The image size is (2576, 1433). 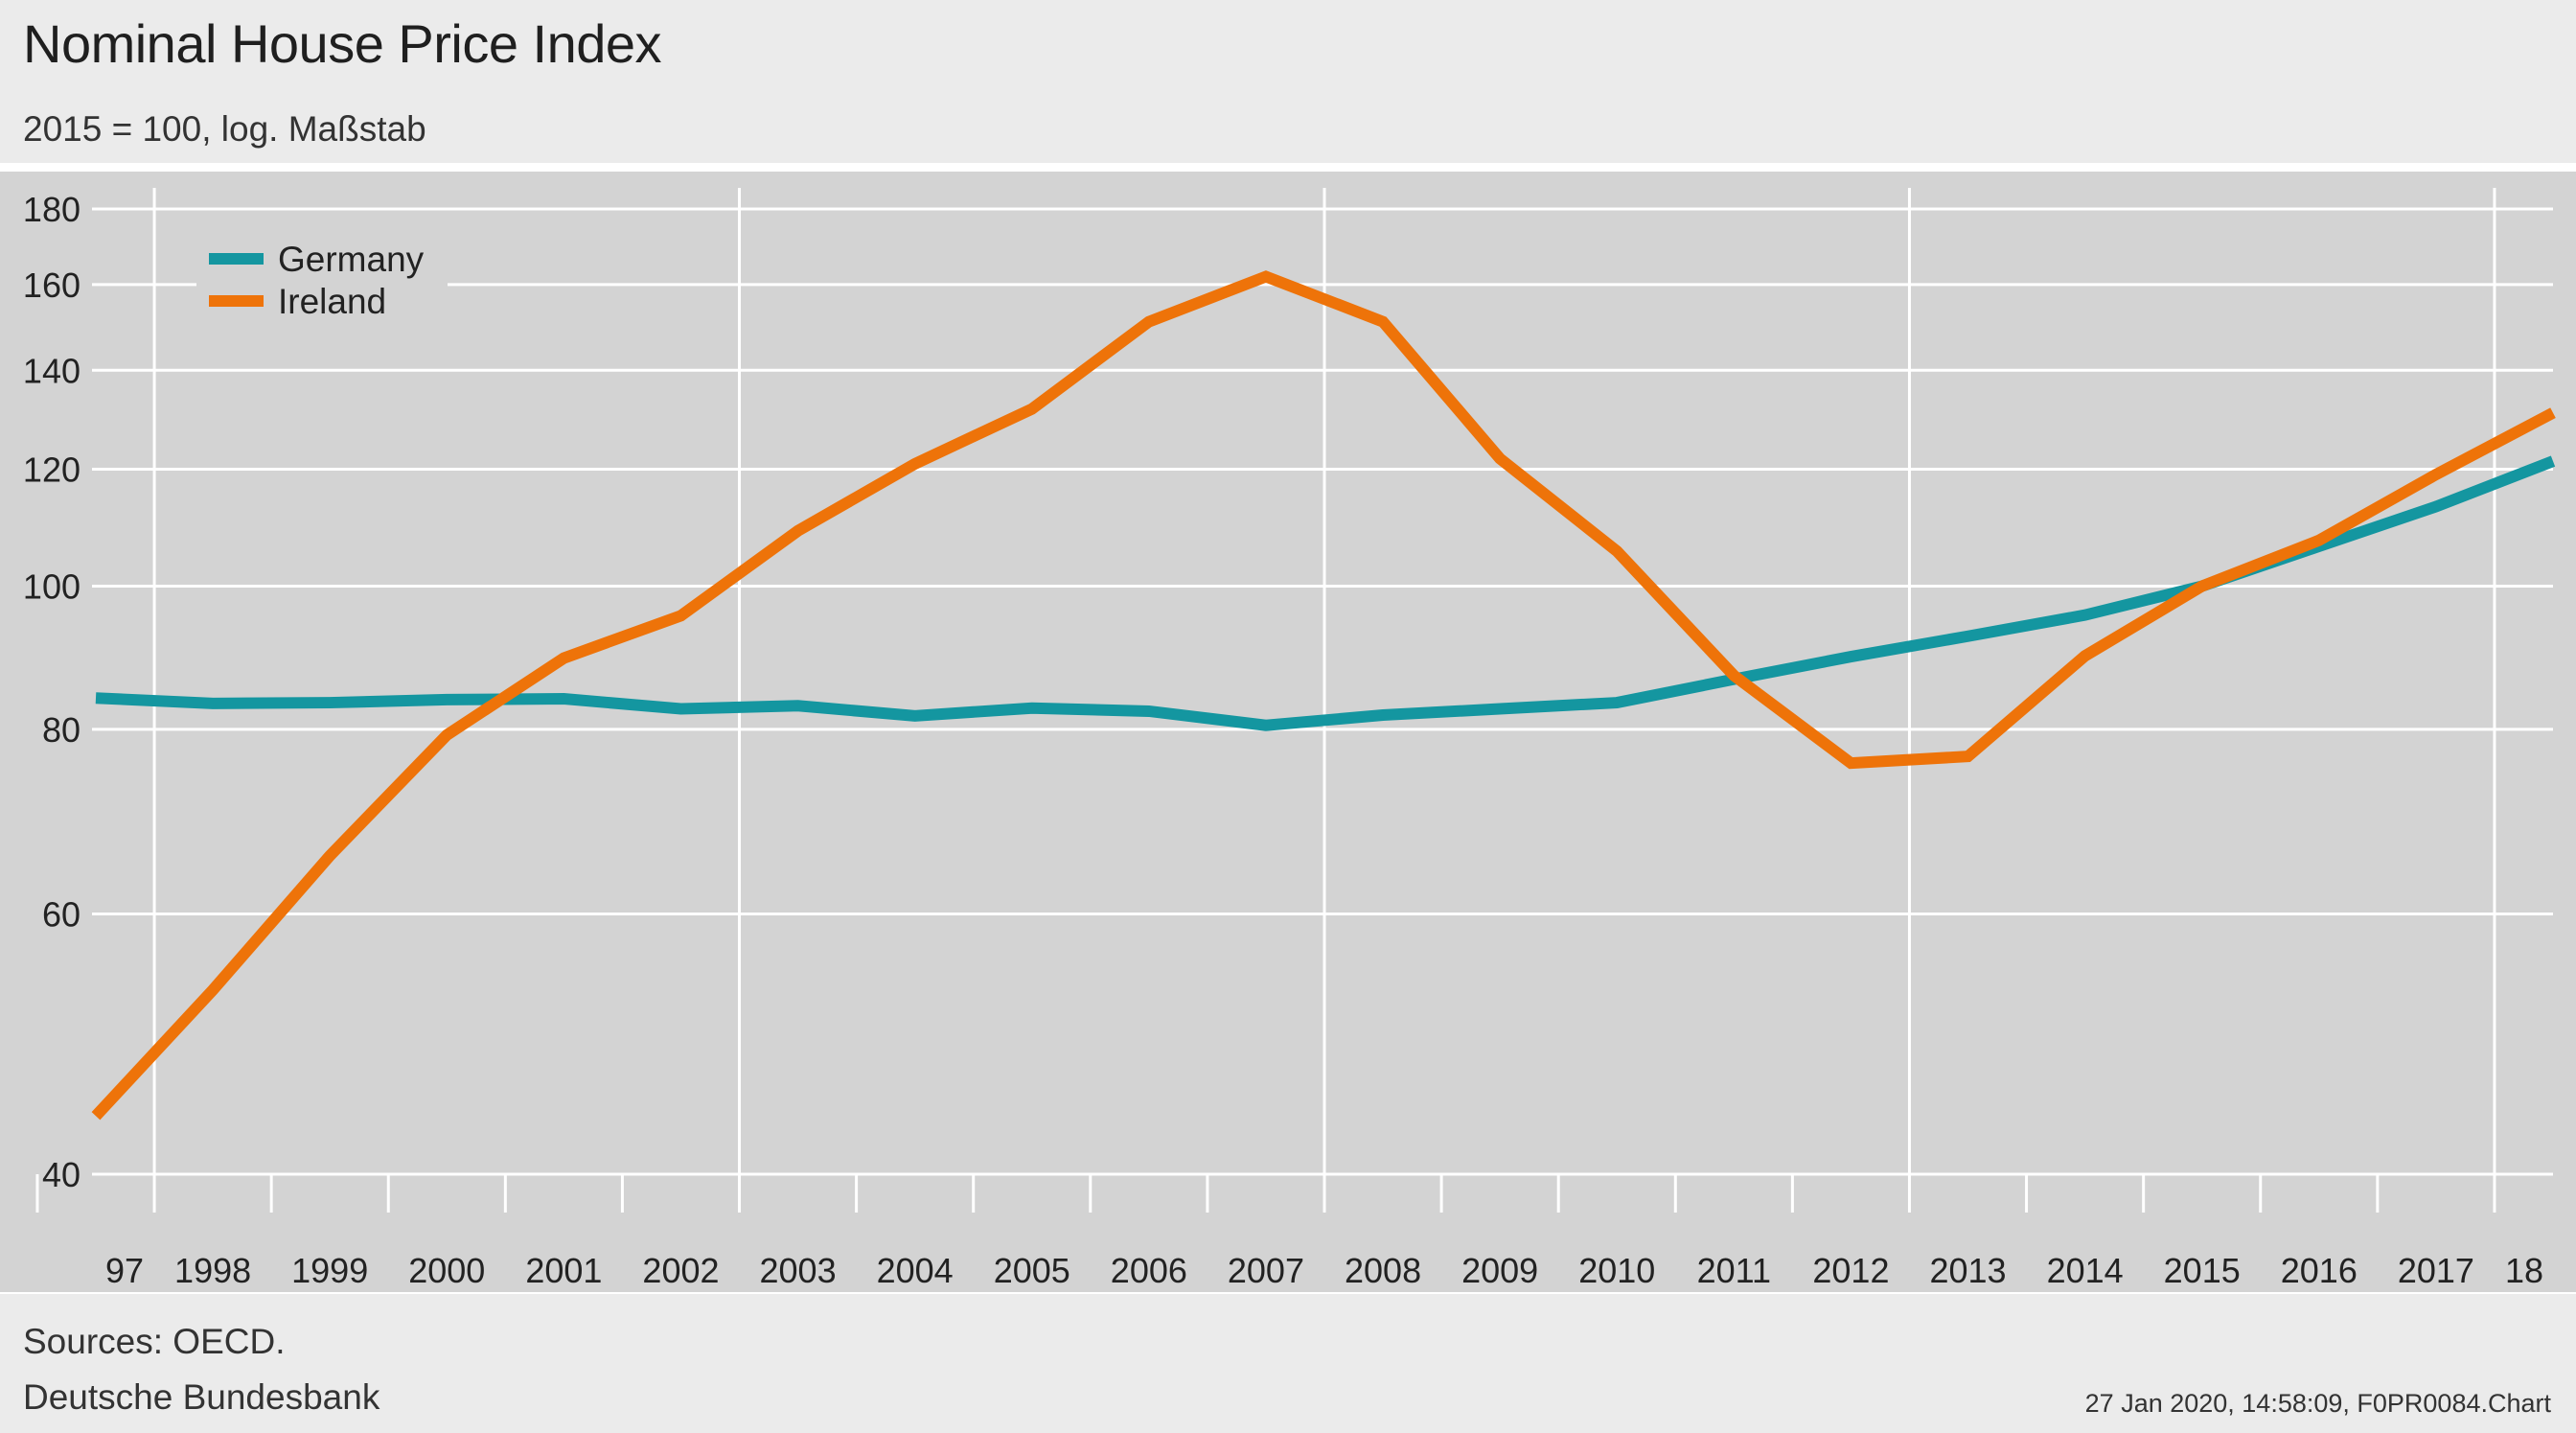 What do you see at coordinates (1851, 1270) in the screenshot?
I see `x-tick-label: 2012` at bounding box center [1851, 1270].